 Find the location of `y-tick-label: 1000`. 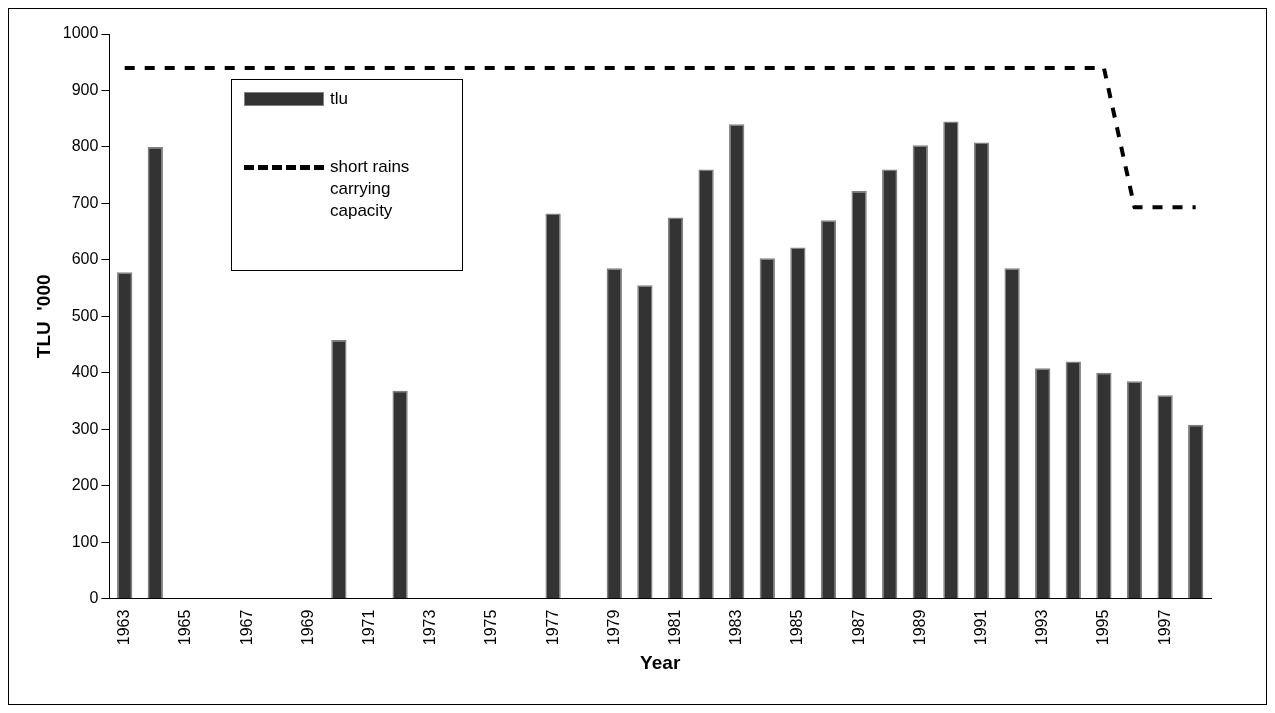

y-tick-label: 1000 is located at coordinates (80, 33).